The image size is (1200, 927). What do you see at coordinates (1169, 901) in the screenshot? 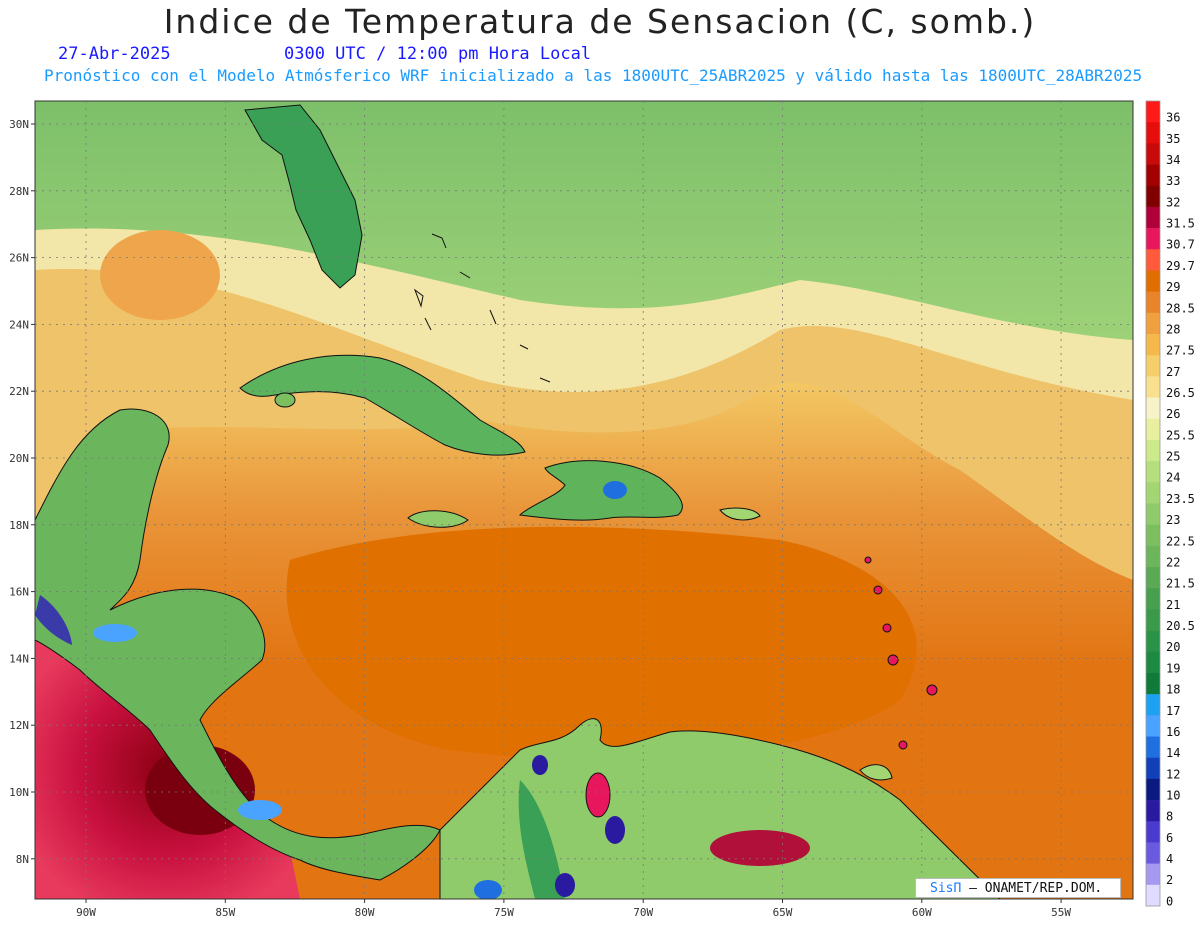
I see `colorbar-label: 0` at bounding box center [1169, 901].